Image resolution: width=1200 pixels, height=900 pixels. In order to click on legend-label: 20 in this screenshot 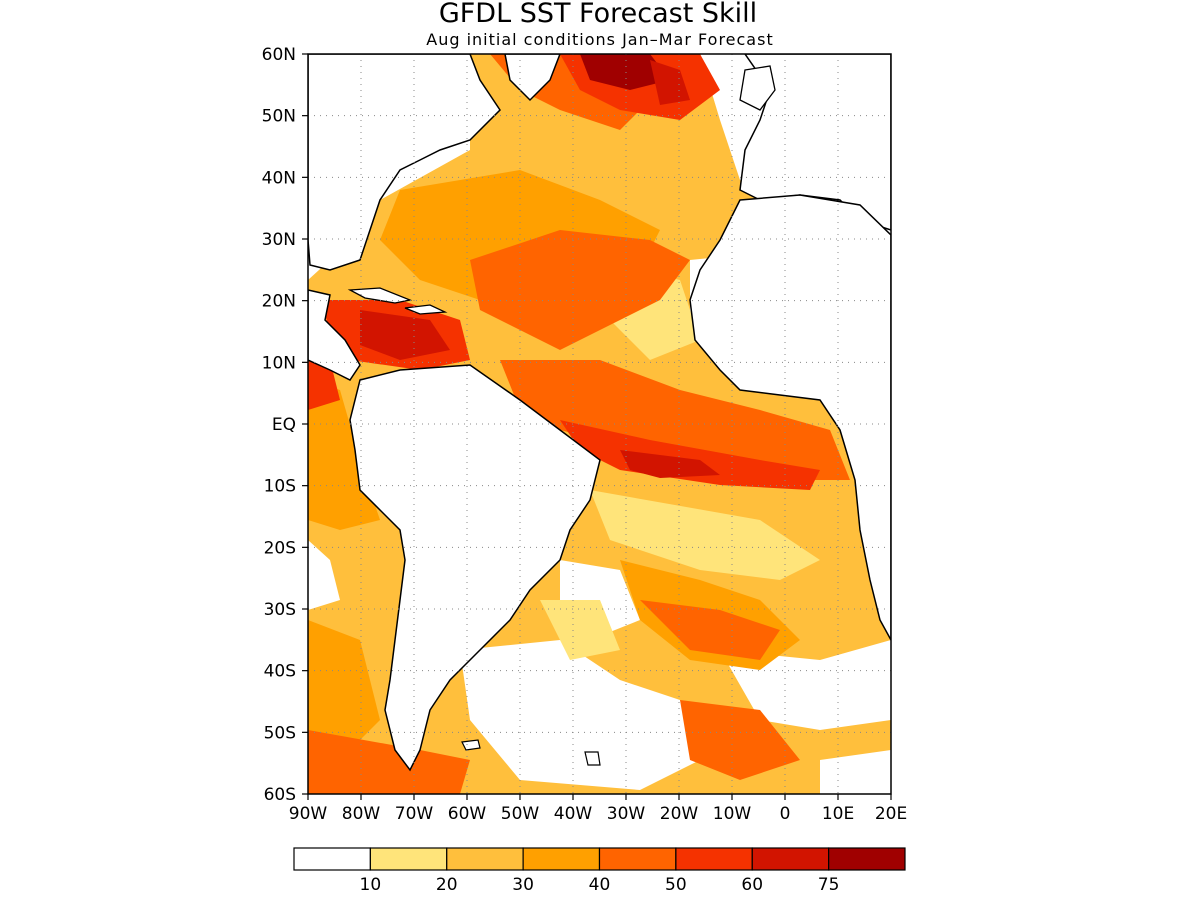, I will do `click(447, 885)`.